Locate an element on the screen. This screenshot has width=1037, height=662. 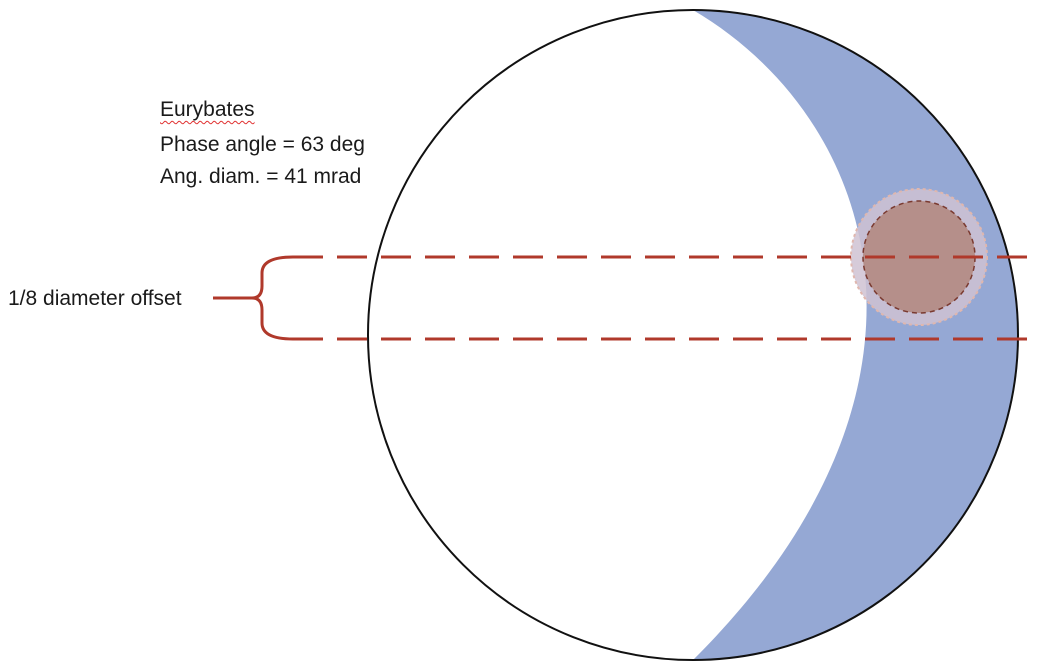
offset-brace is located at coordinates (272, 298).